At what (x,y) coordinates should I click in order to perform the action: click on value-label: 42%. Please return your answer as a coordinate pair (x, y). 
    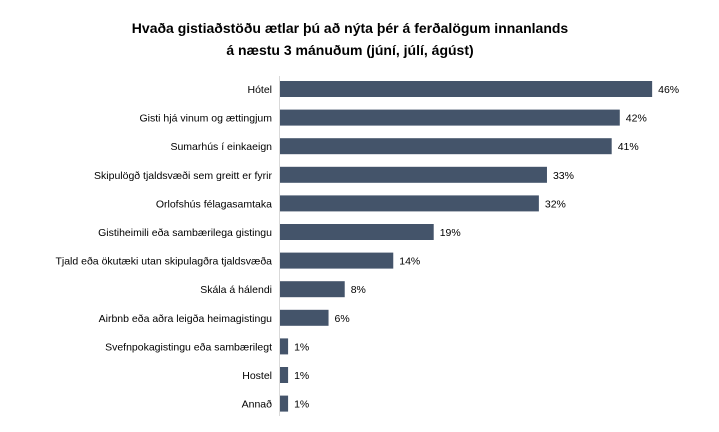
    Looking at the image, I should click on (636, 119).